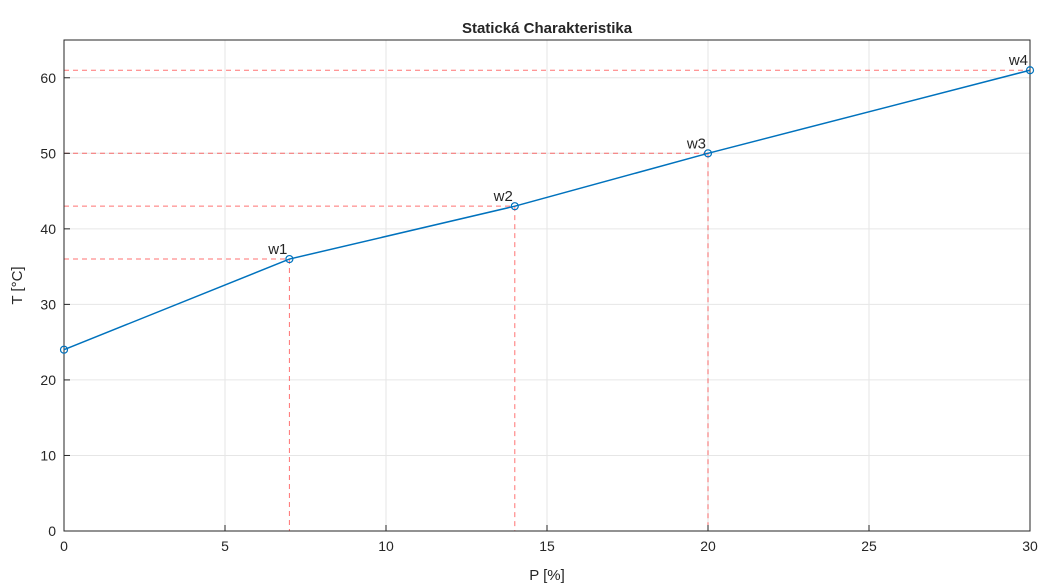 This screenshot has height=587, width=1043. Describe the element at coordinates (869, 546) in the screenshot. I see `x-tick-label: 25` at that location.